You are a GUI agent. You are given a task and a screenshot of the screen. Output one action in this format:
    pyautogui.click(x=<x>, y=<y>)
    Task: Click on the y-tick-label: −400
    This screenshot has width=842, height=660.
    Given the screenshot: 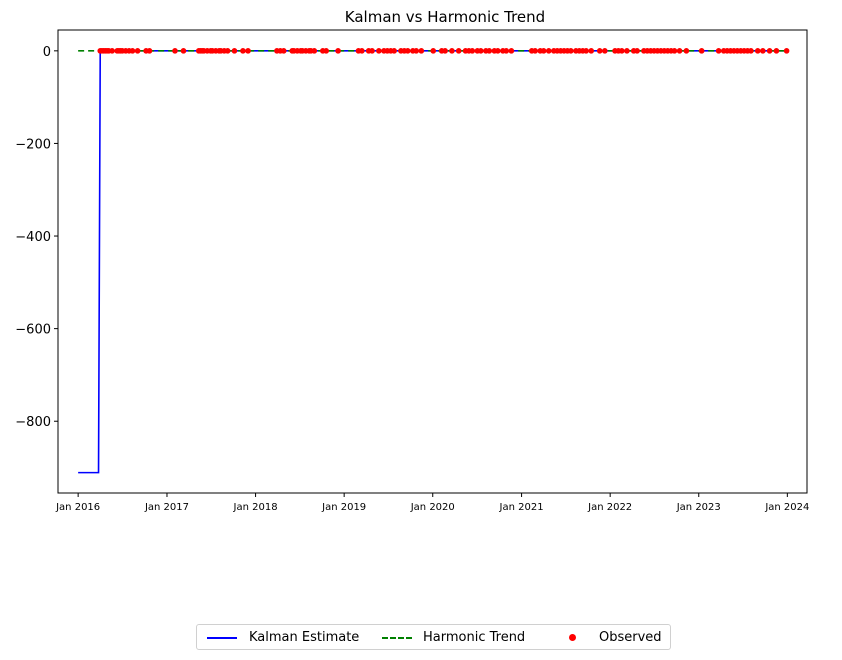 What is the action you would take?
    pyautogui.click(x=33, y=237)
    